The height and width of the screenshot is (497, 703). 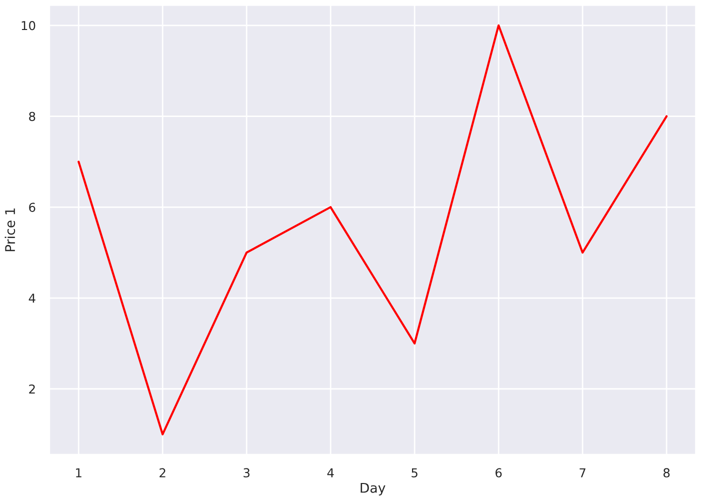 I want to click on x-tick-label: 3, so click(x=247, y=473).